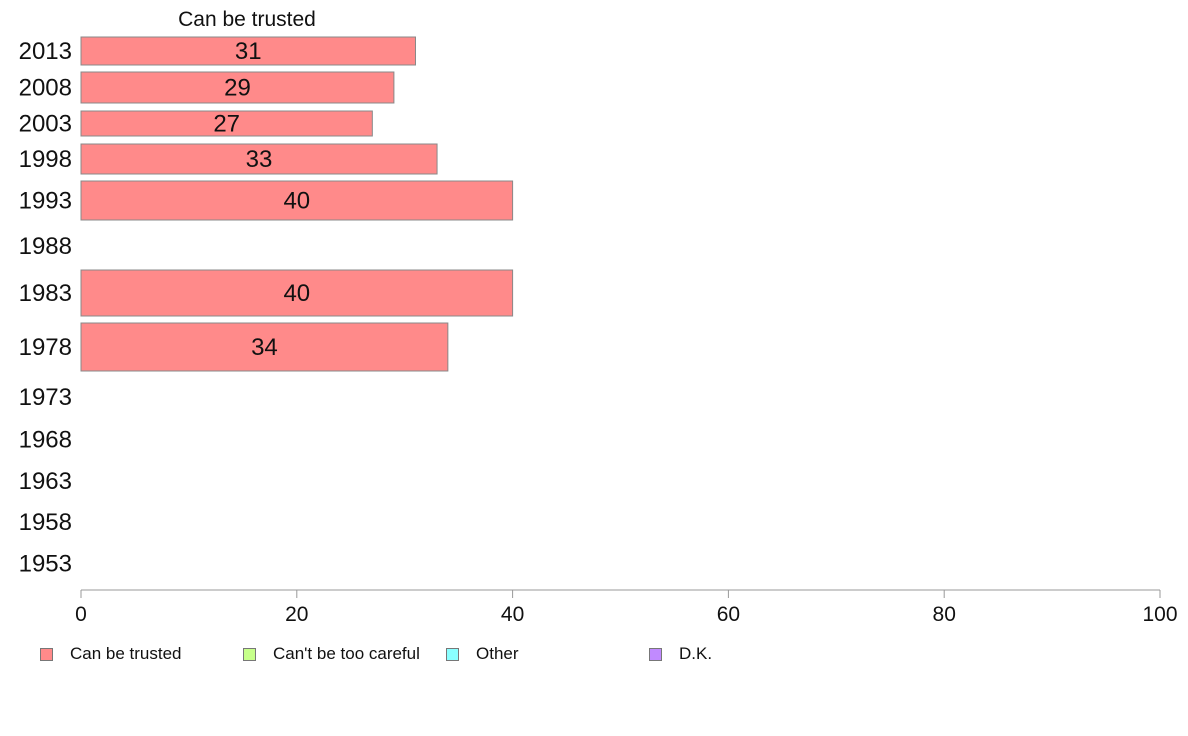  Describe the element at coordinates (45, 51) in the screenshot. I see `category-label-2013: 2013` at that location.